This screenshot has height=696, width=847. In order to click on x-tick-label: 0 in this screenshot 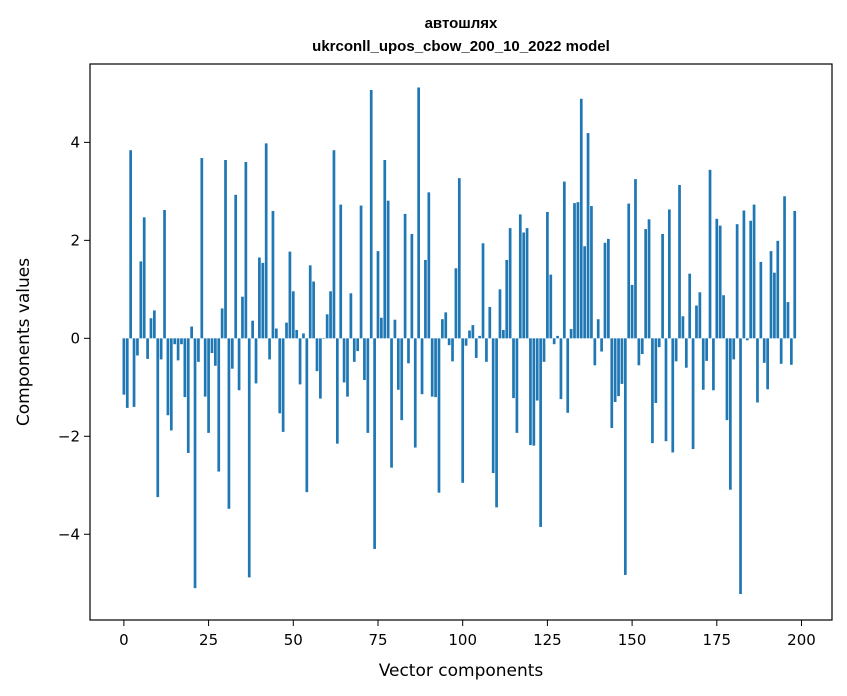, I will do `click(124, 640)`.